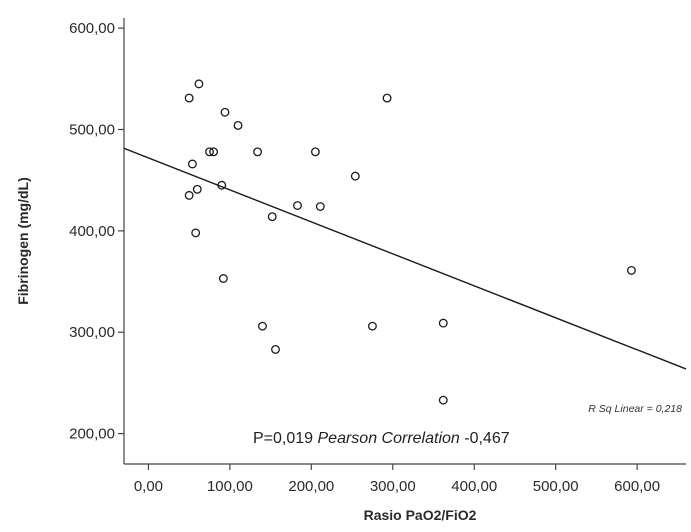 The width and height of the screenshot is (691, 532). Describe the element at coordinates (148, 486) in the screenshot. I see `x-tick-label: 0,00` at that location.